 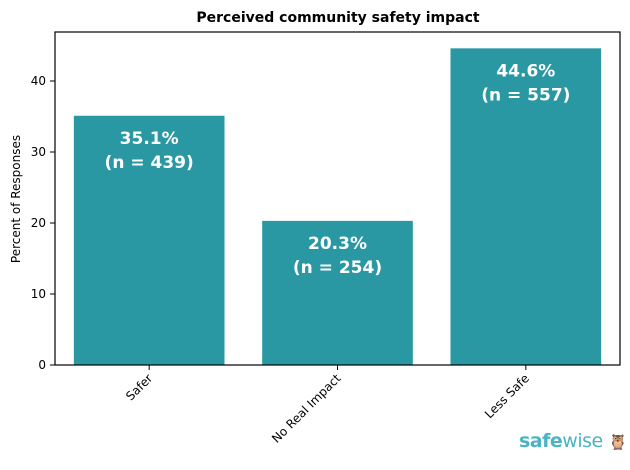 What do you see at coordinates (507, 396) in the screenshot?
I see `x-tick-label: Less Safe` at bounding box center [507, 396].